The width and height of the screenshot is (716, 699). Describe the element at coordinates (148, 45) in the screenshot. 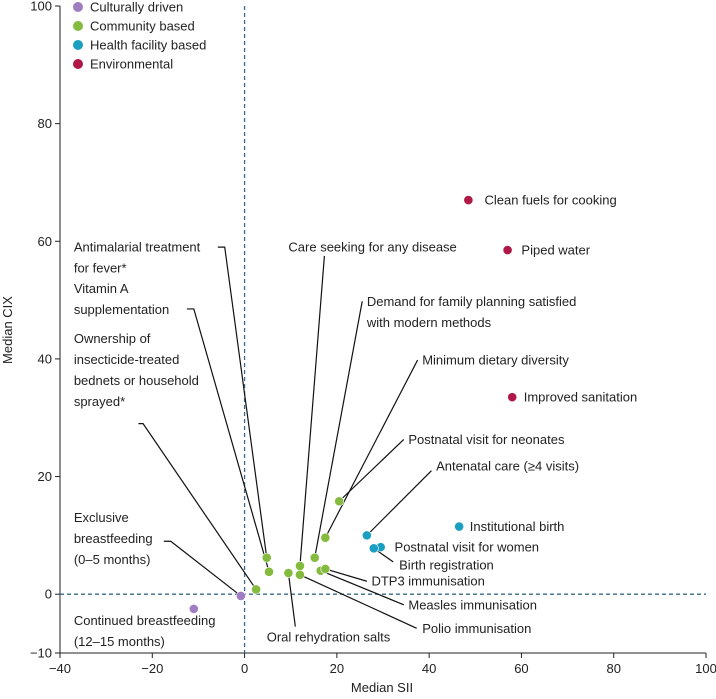

I see `legend-label: Health facility based` at that location.